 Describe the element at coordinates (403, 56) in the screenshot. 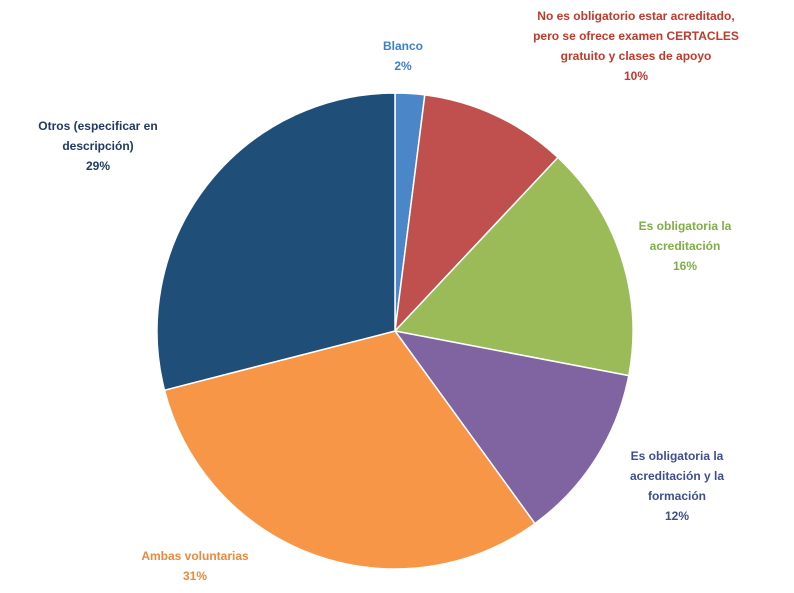

I see `slice-label-blanco: Blanco 2%` at that location.